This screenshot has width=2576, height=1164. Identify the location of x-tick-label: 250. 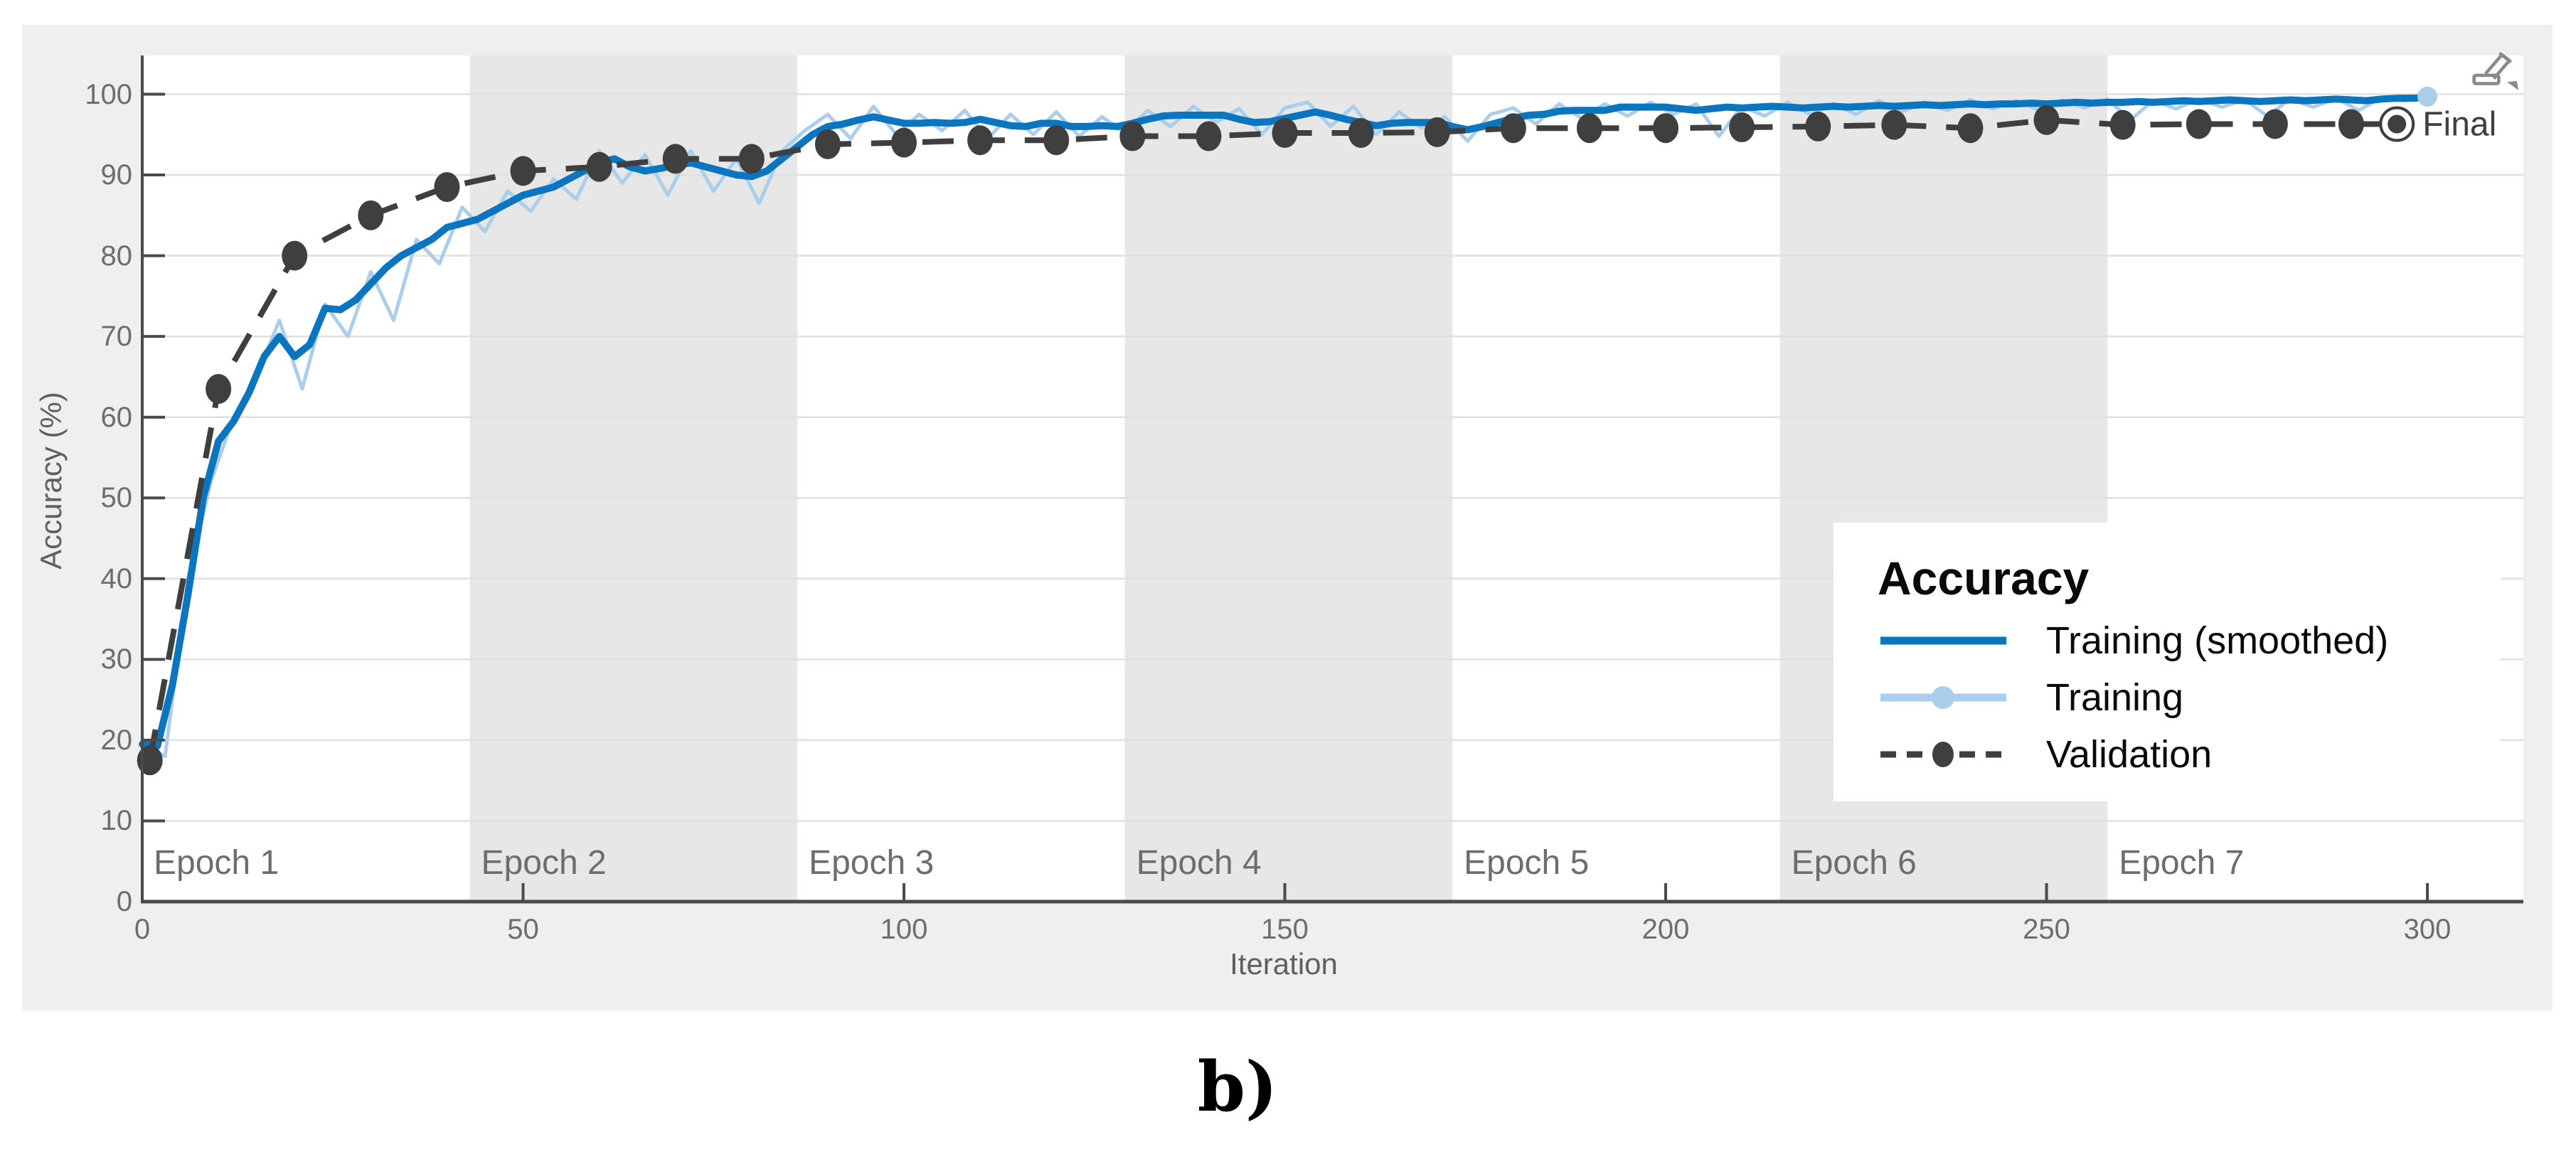
(2046, 929).